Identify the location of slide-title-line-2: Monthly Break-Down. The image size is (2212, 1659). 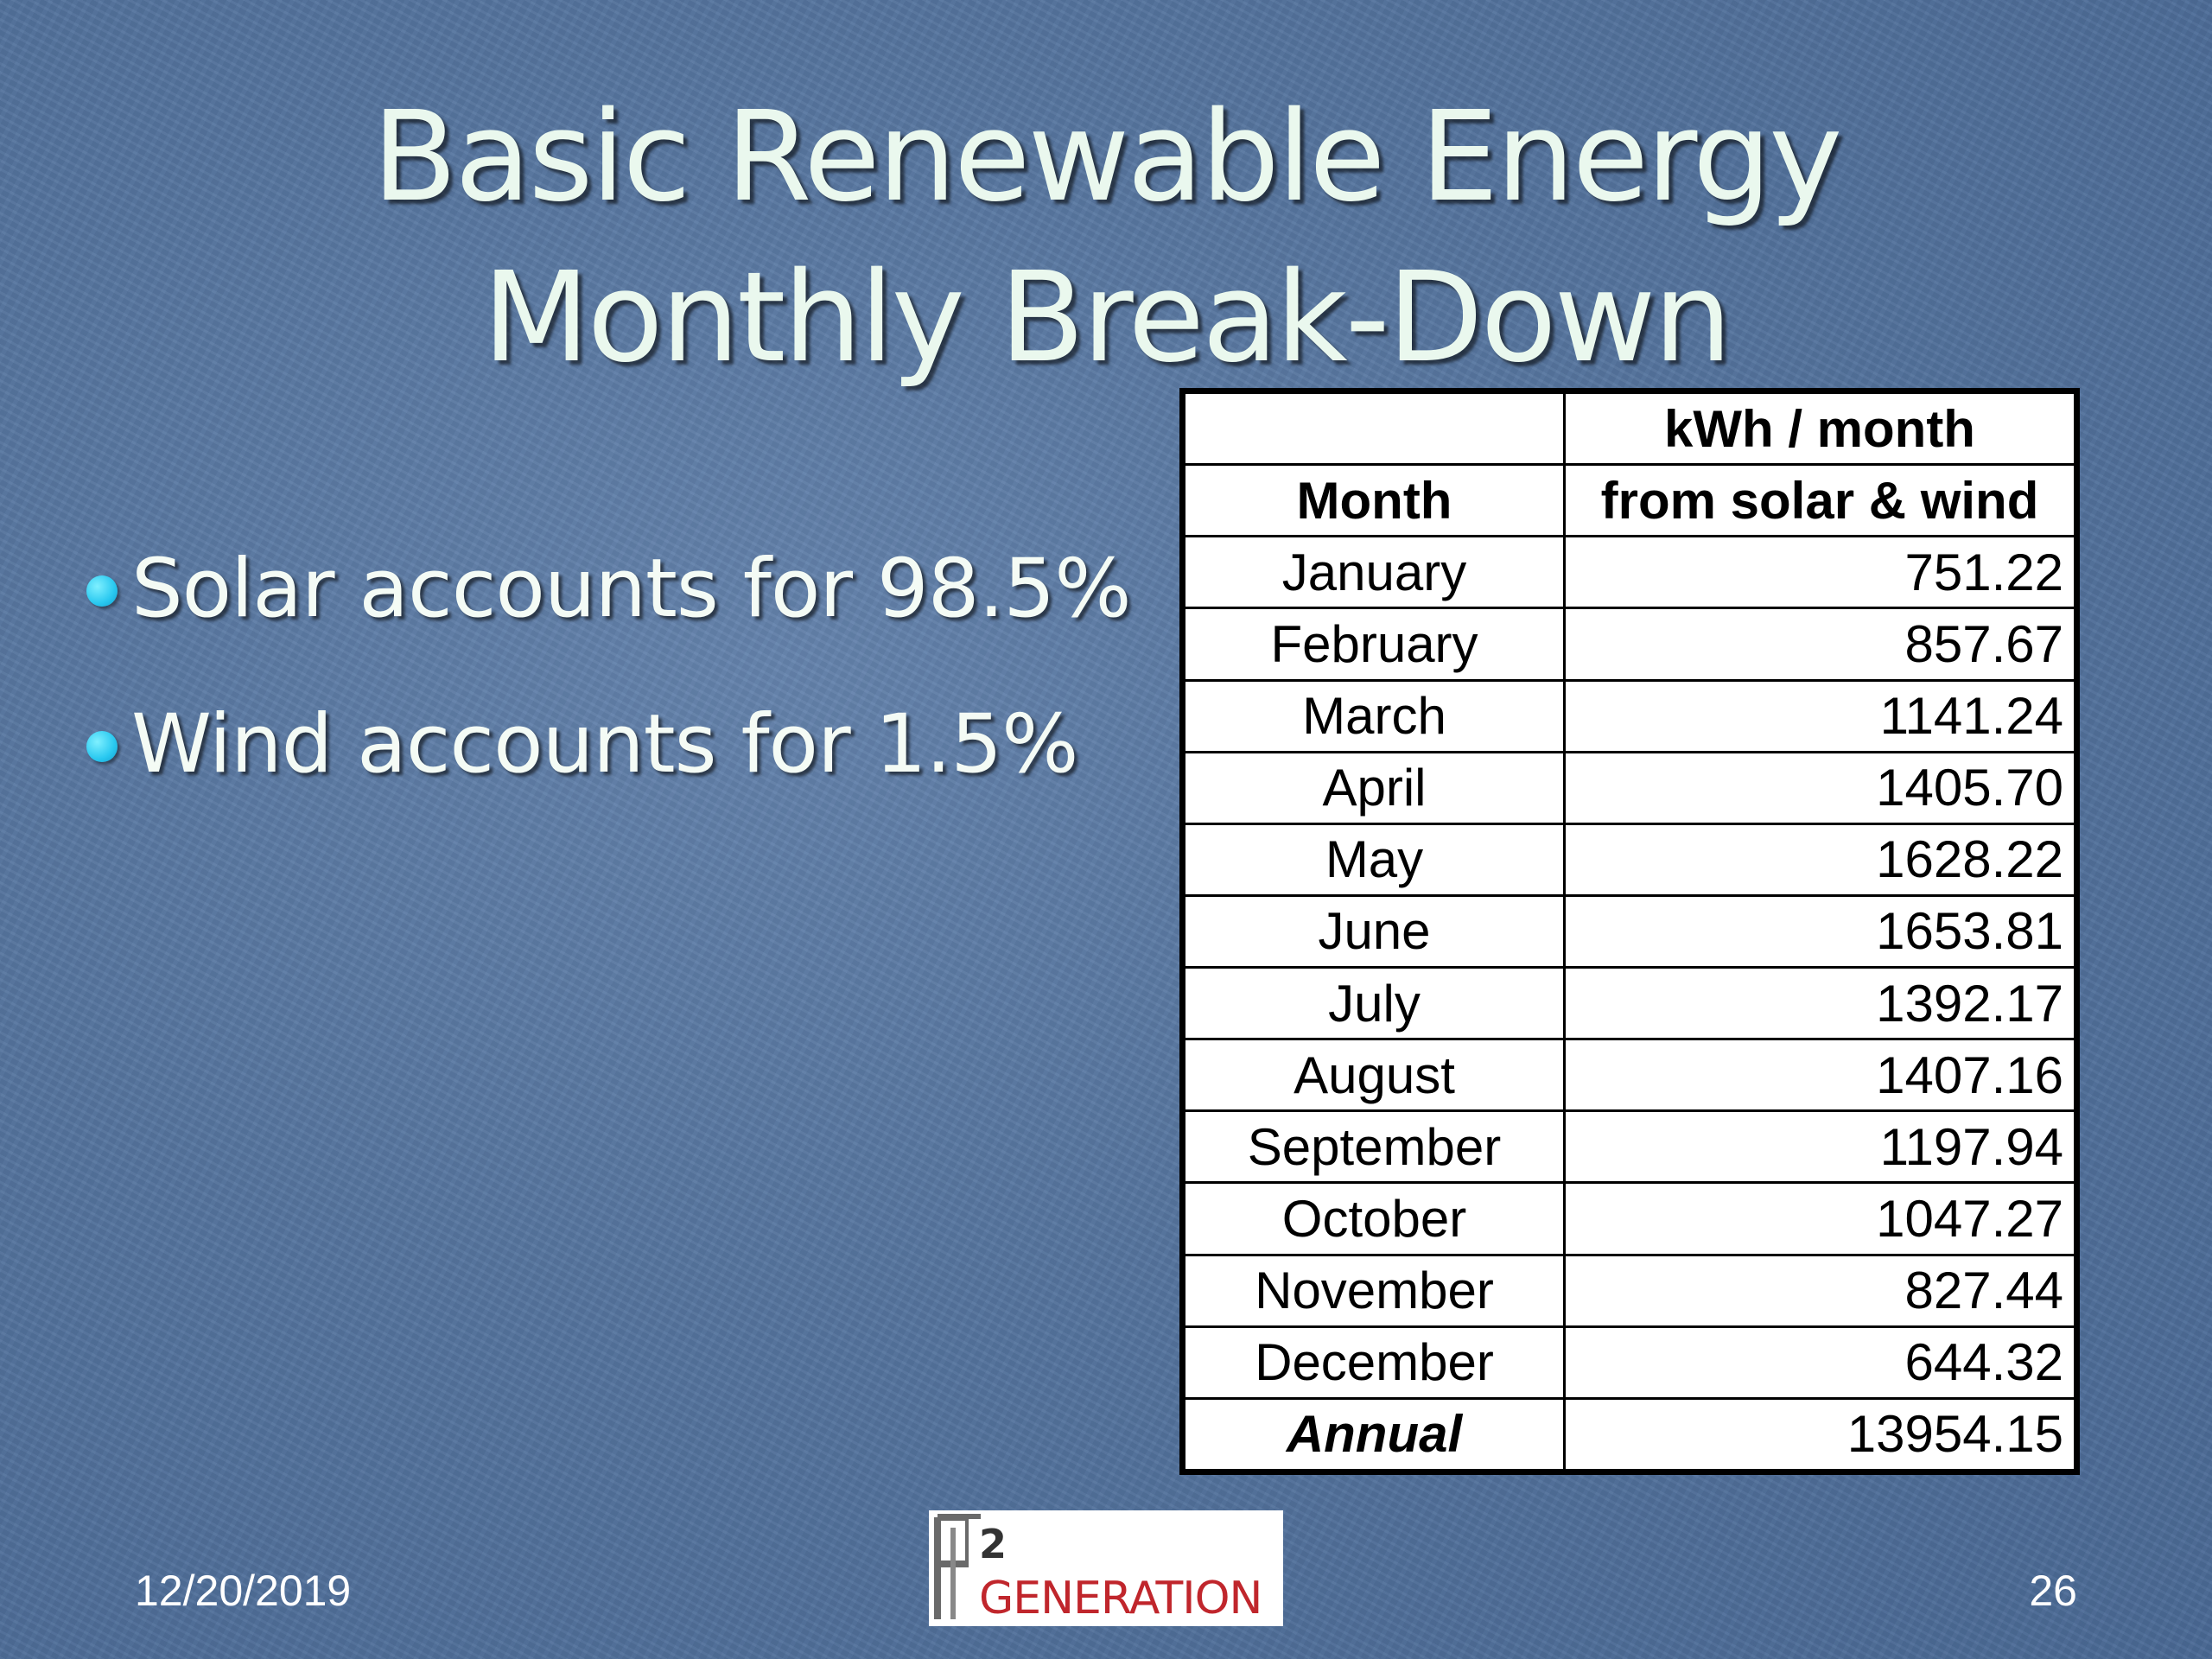
(1107, 317).